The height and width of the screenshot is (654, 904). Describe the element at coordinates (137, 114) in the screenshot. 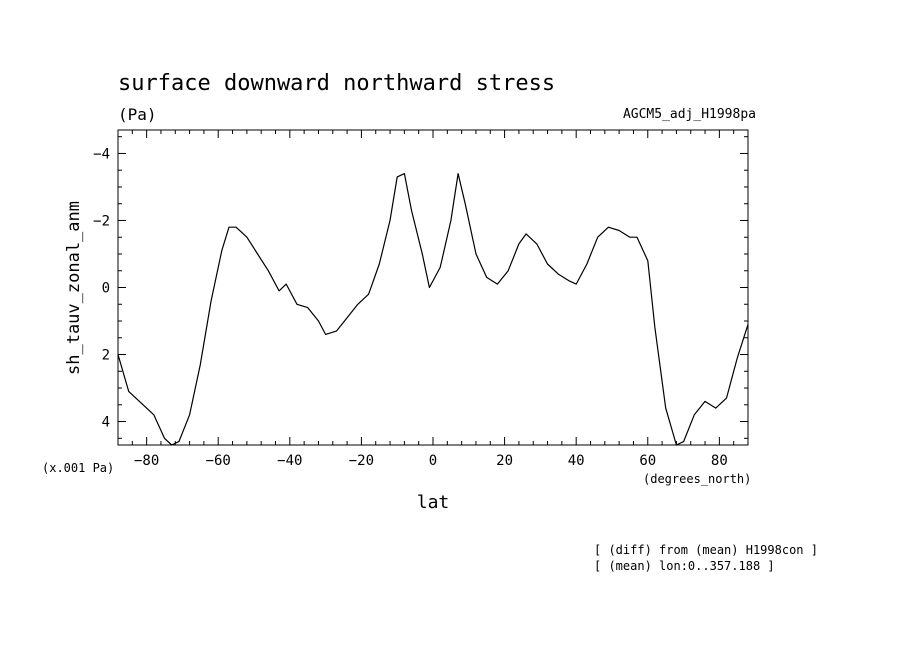

I see `units-label: (Pa)` at that location.